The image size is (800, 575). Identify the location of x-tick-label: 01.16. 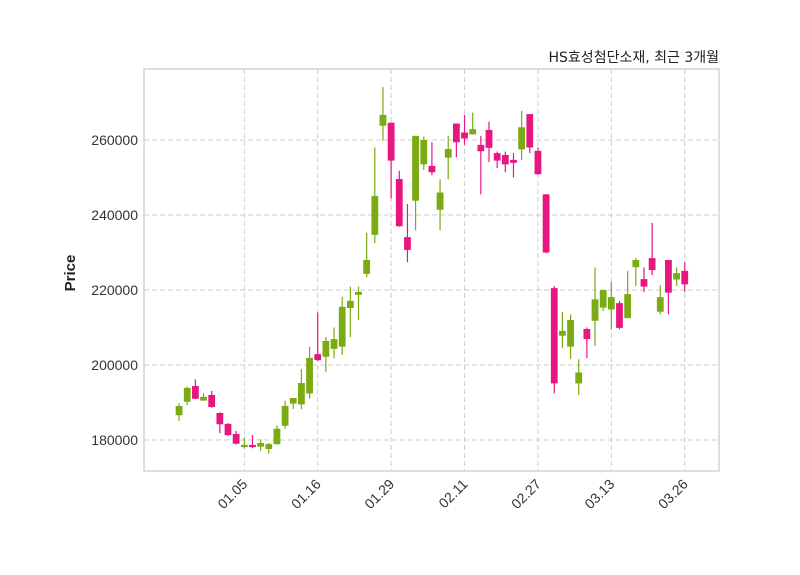
(306, 494).